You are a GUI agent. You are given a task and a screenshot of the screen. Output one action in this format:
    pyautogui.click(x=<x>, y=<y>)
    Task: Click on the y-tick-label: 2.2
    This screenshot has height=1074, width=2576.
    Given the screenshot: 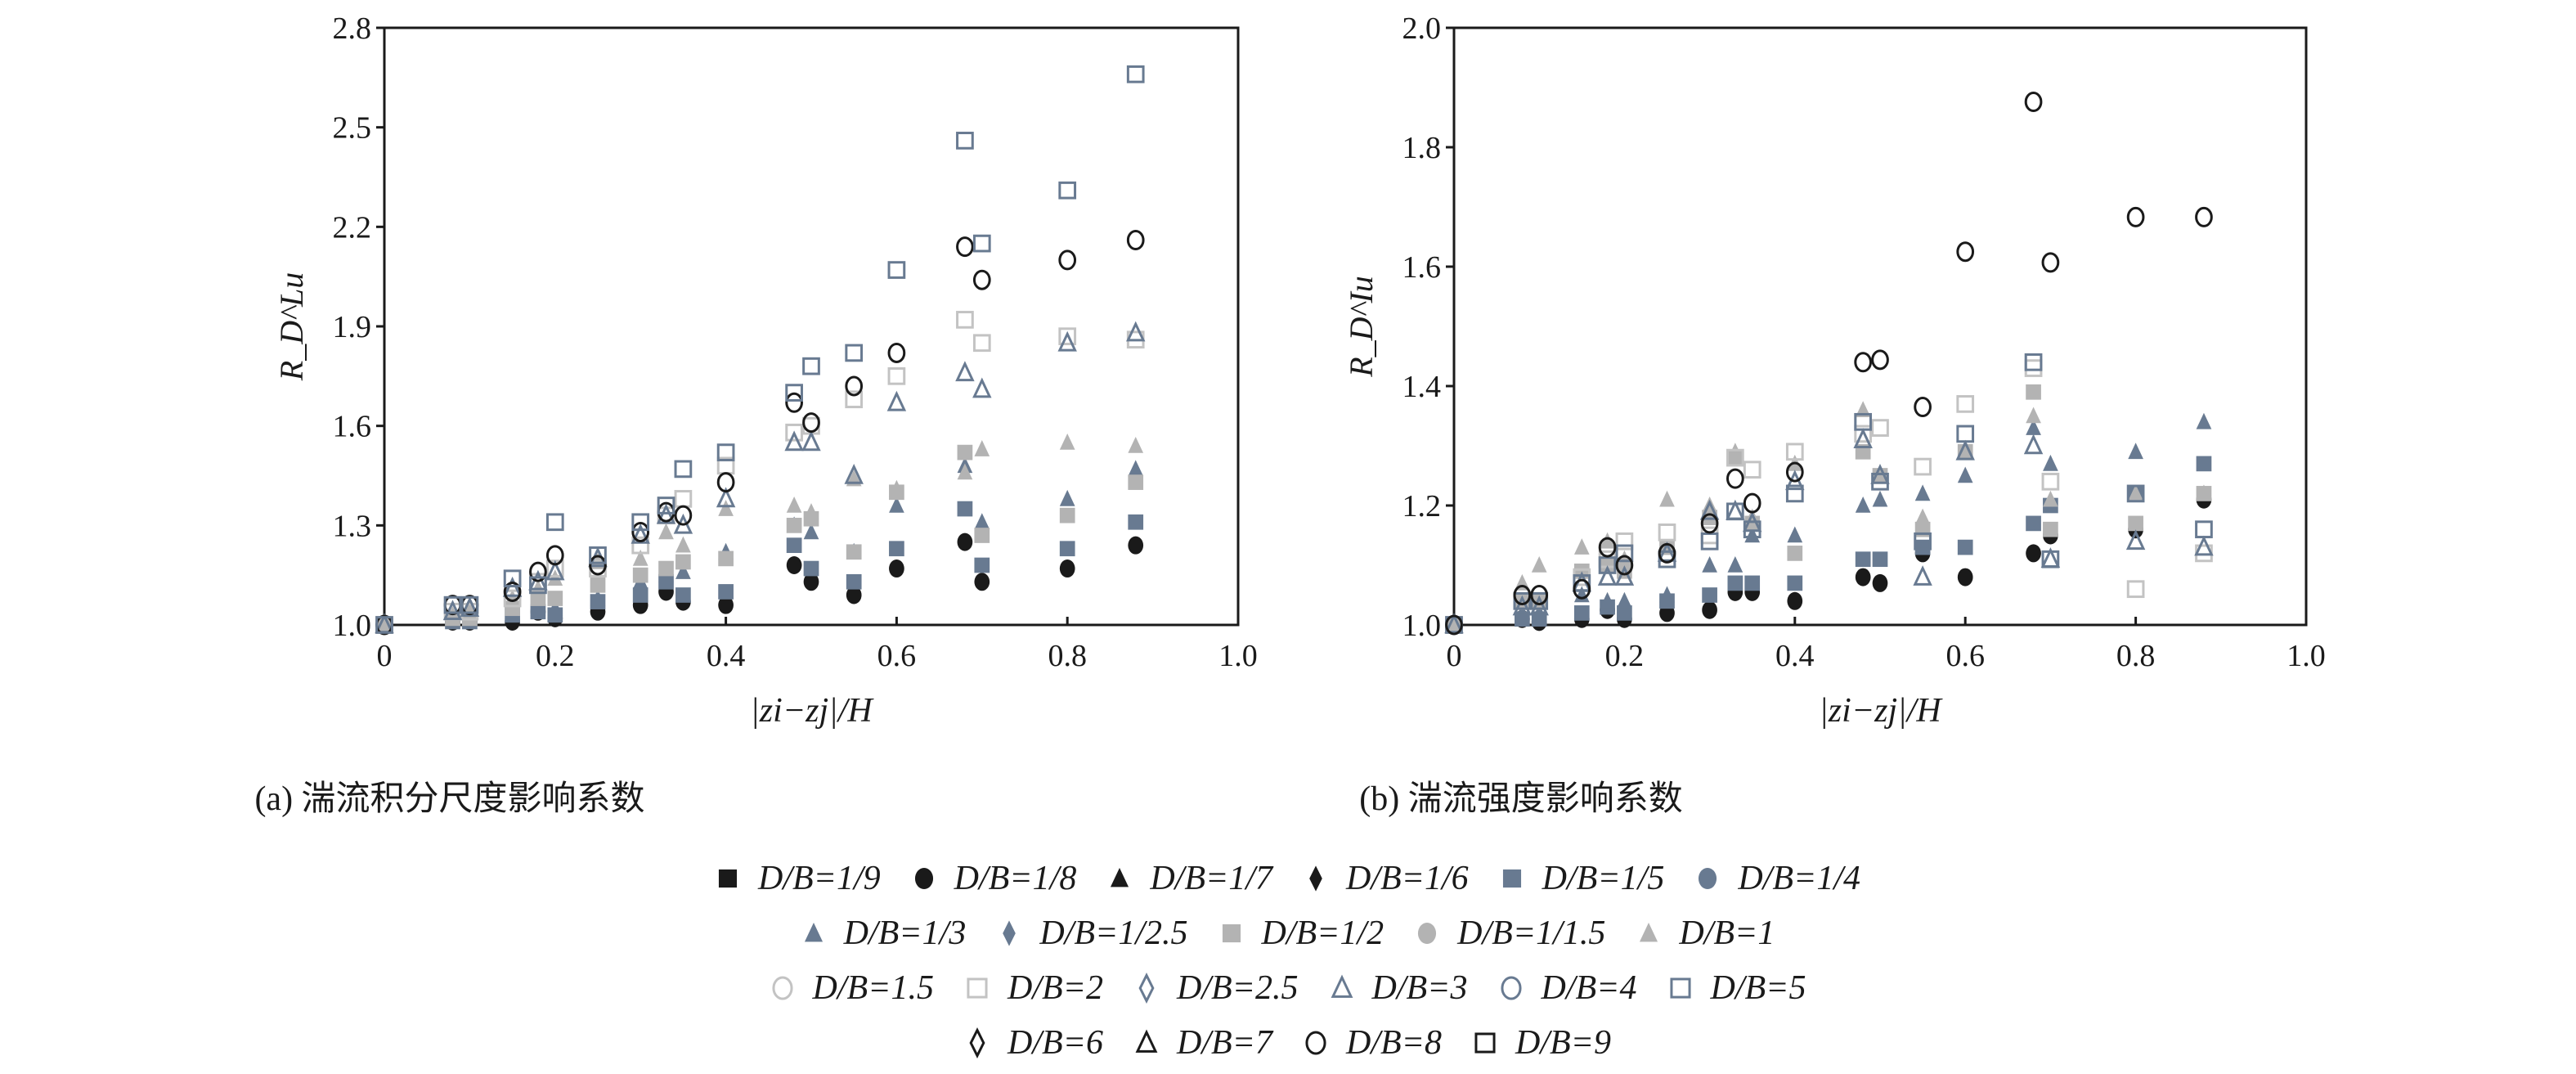 What is the action you would take?
    pyautogui.click(x=353, y=227)
    